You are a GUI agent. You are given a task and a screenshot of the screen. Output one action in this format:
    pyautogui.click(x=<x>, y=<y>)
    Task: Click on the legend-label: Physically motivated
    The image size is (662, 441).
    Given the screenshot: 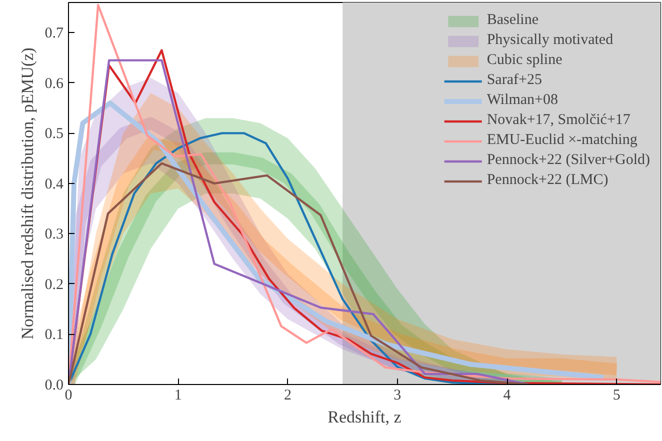 What is the action you would take?
    pyautogui.click(x=550, y=40)
    